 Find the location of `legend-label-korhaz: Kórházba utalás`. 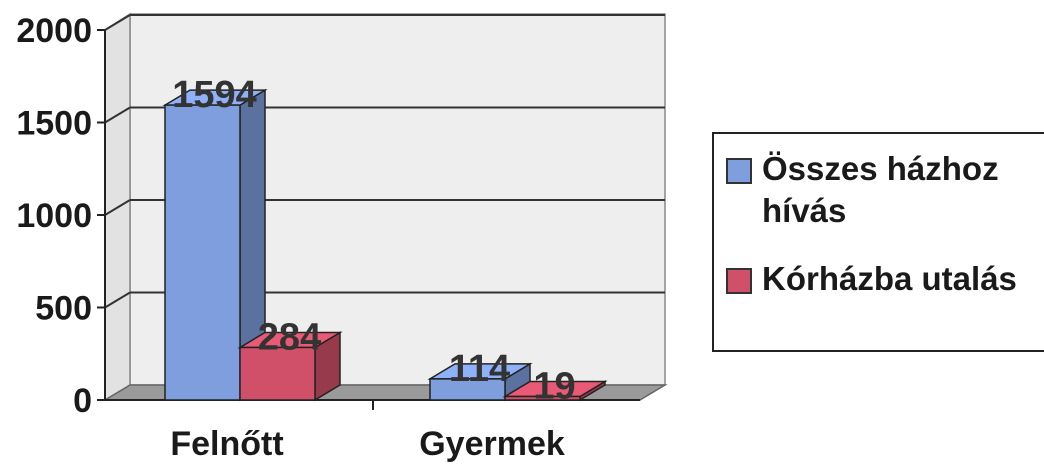

legend-label-korhaz: Kórházba utalás is located at coordinates (889, 278).